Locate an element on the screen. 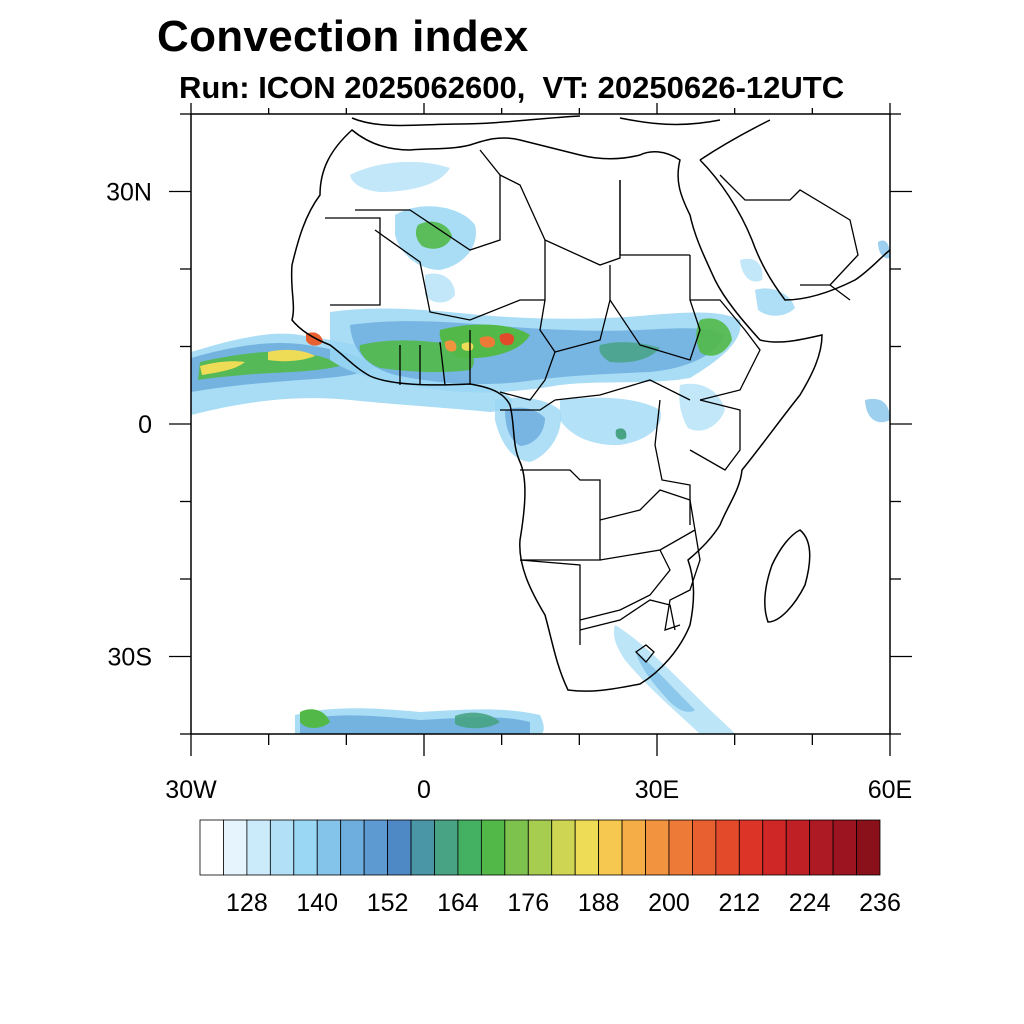 Image resolution: width=1024 pixels, height=1024 pixels. europe-coastline is located at coordinates (536, 121).